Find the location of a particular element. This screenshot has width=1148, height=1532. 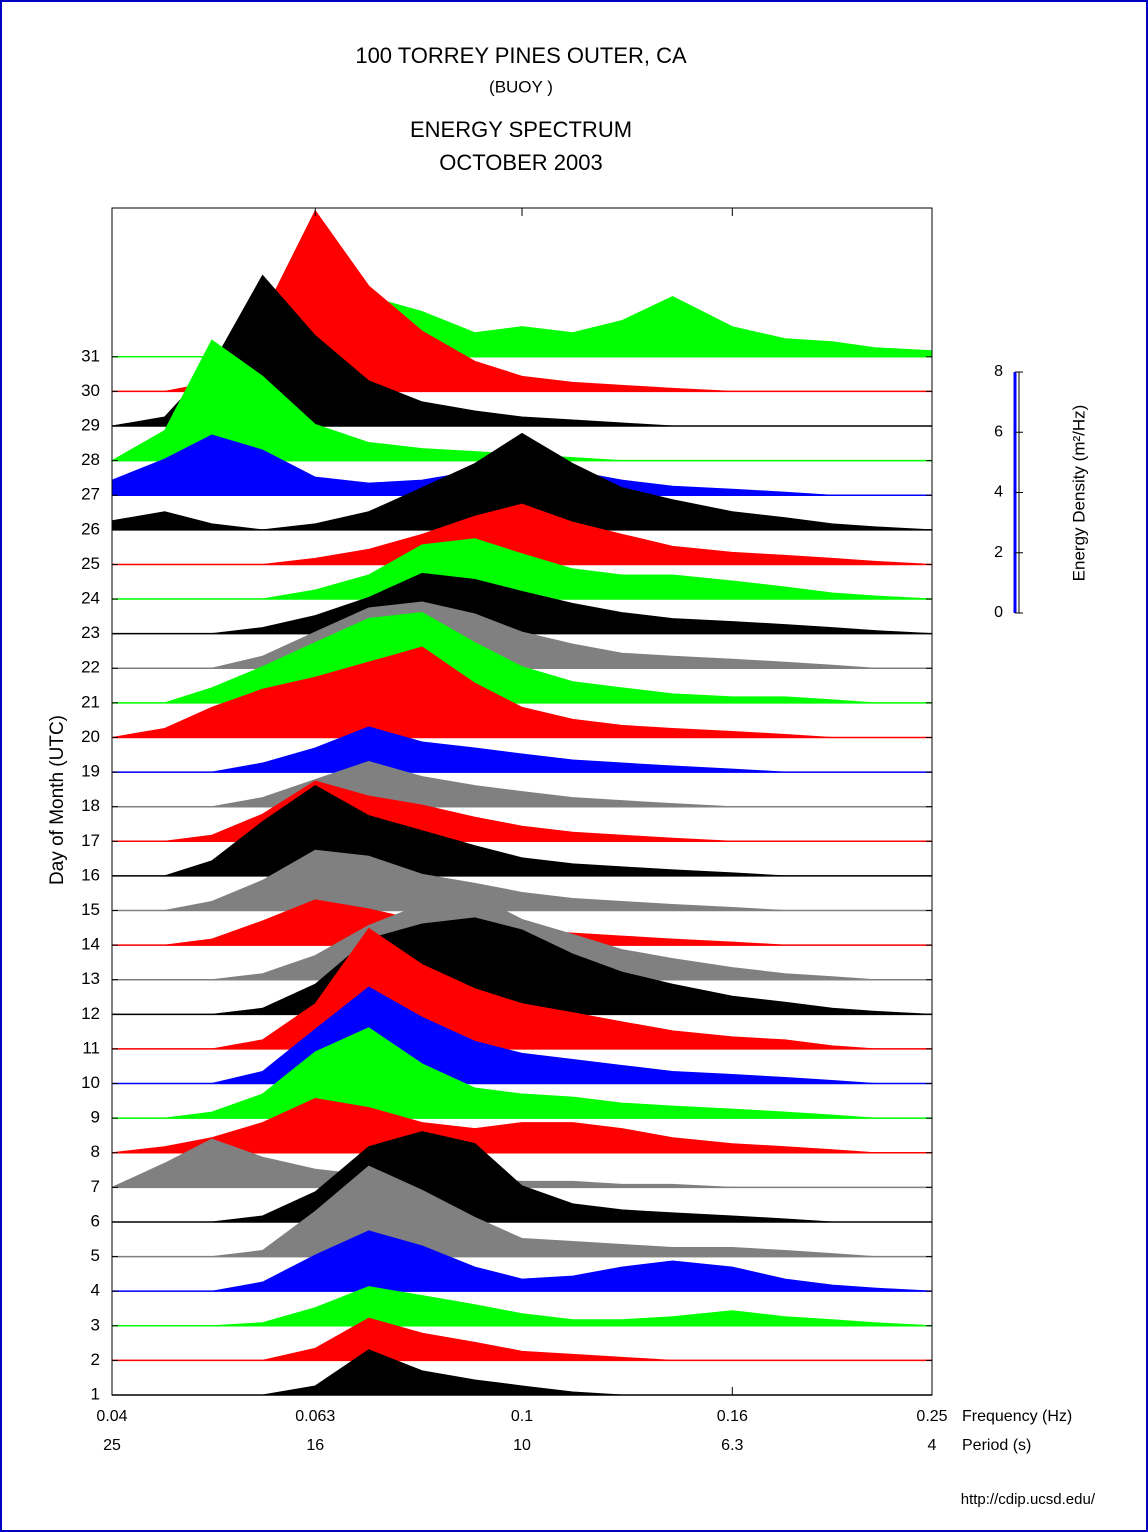

y-tick-label: 28 is located at coordinates (90, 459).